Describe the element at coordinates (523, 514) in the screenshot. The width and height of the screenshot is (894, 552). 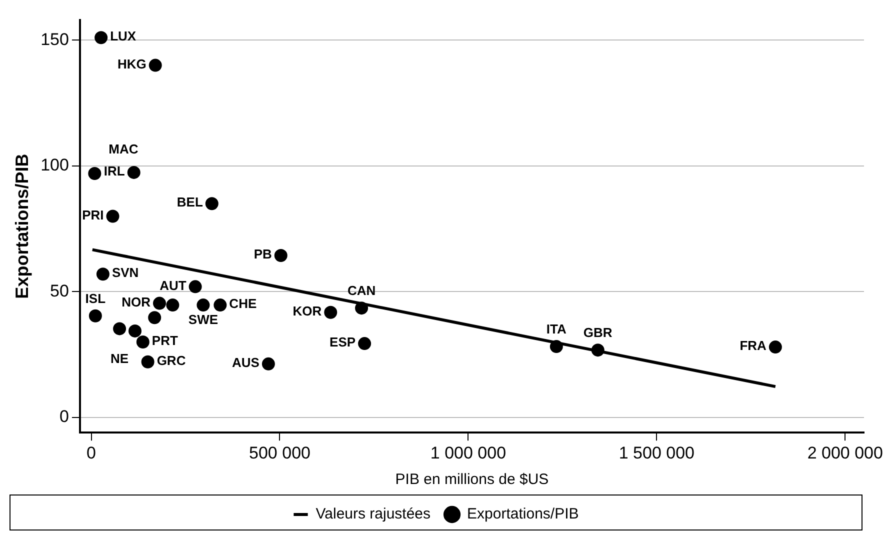
I see `legend-label: Exportations/PIB` at that location.